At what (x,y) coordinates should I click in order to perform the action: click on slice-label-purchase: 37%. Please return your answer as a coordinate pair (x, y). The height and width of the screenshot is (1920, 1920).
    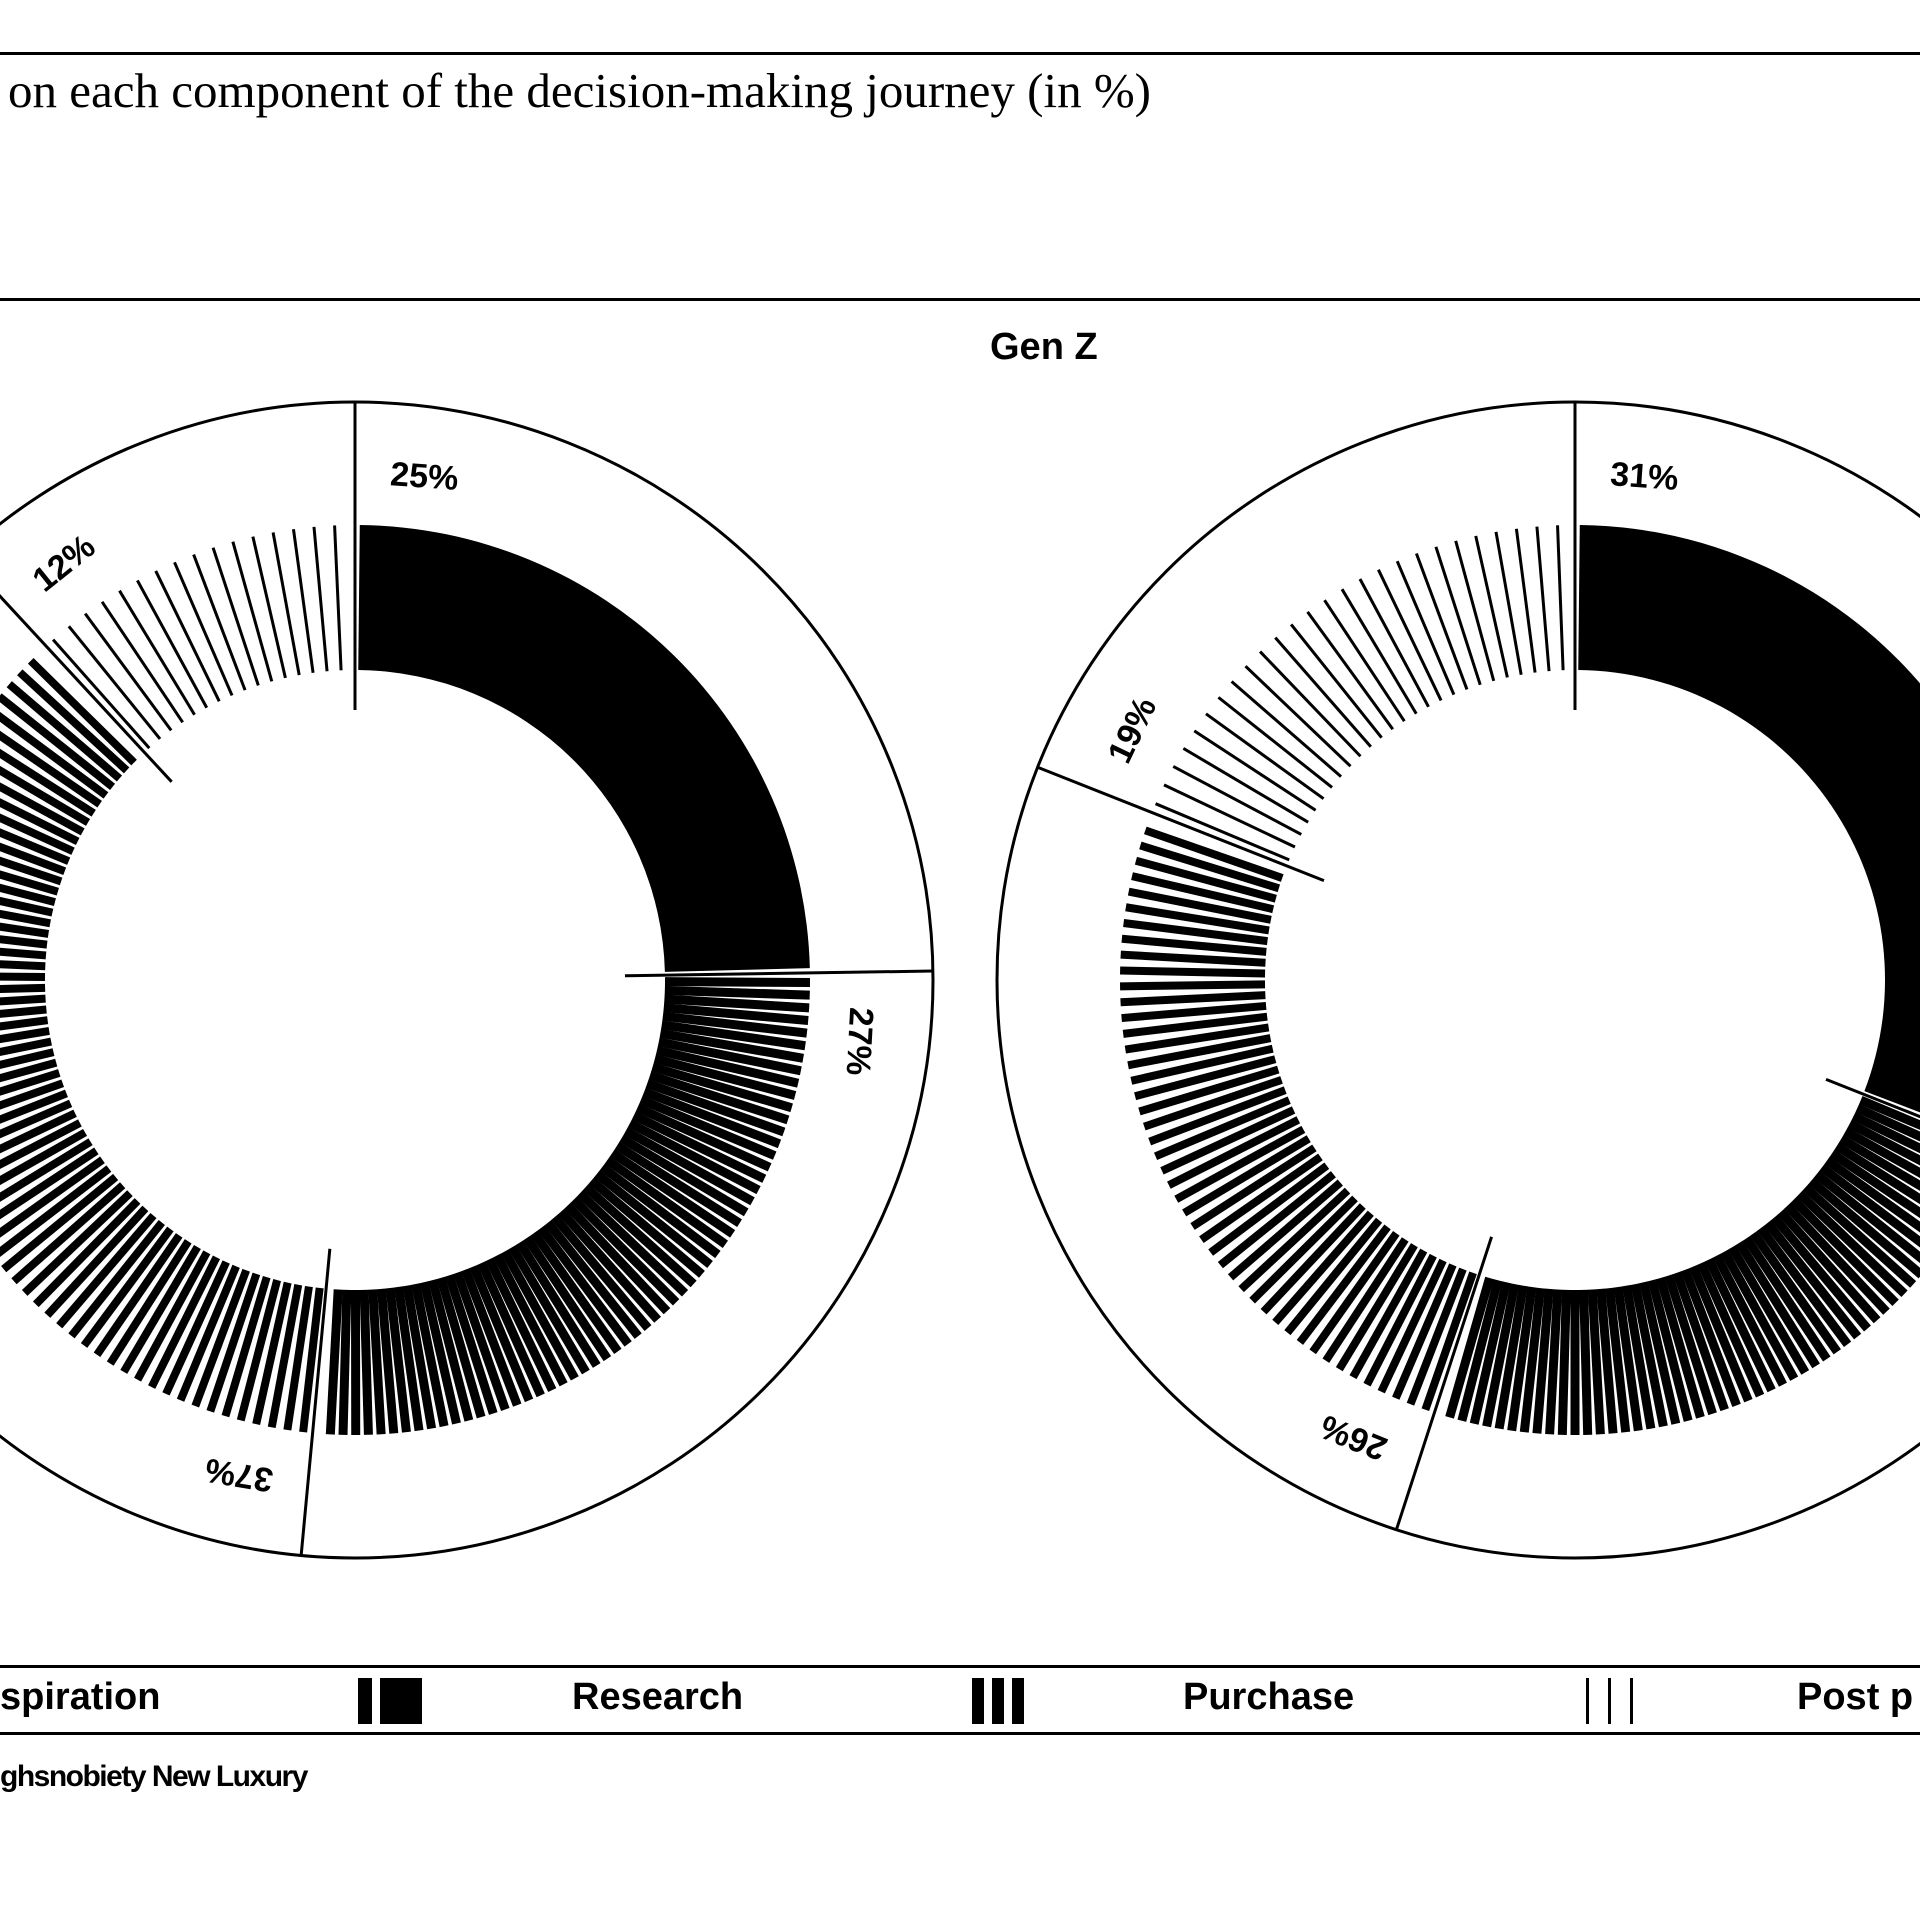
    Looking at the image, I should click on (238, 1474).